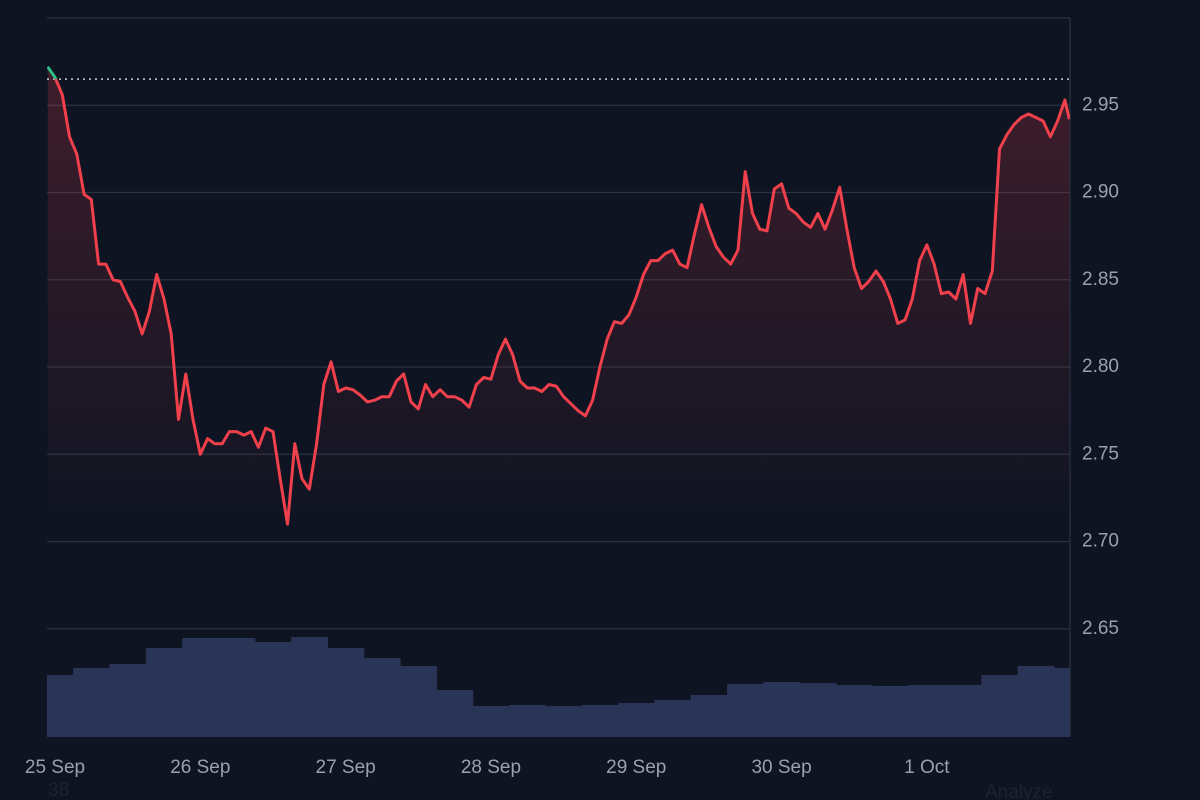 The width and height of the screenshot is (1200, 800). I want to click on y-tick-label: 2.75, so click(1100, 453).